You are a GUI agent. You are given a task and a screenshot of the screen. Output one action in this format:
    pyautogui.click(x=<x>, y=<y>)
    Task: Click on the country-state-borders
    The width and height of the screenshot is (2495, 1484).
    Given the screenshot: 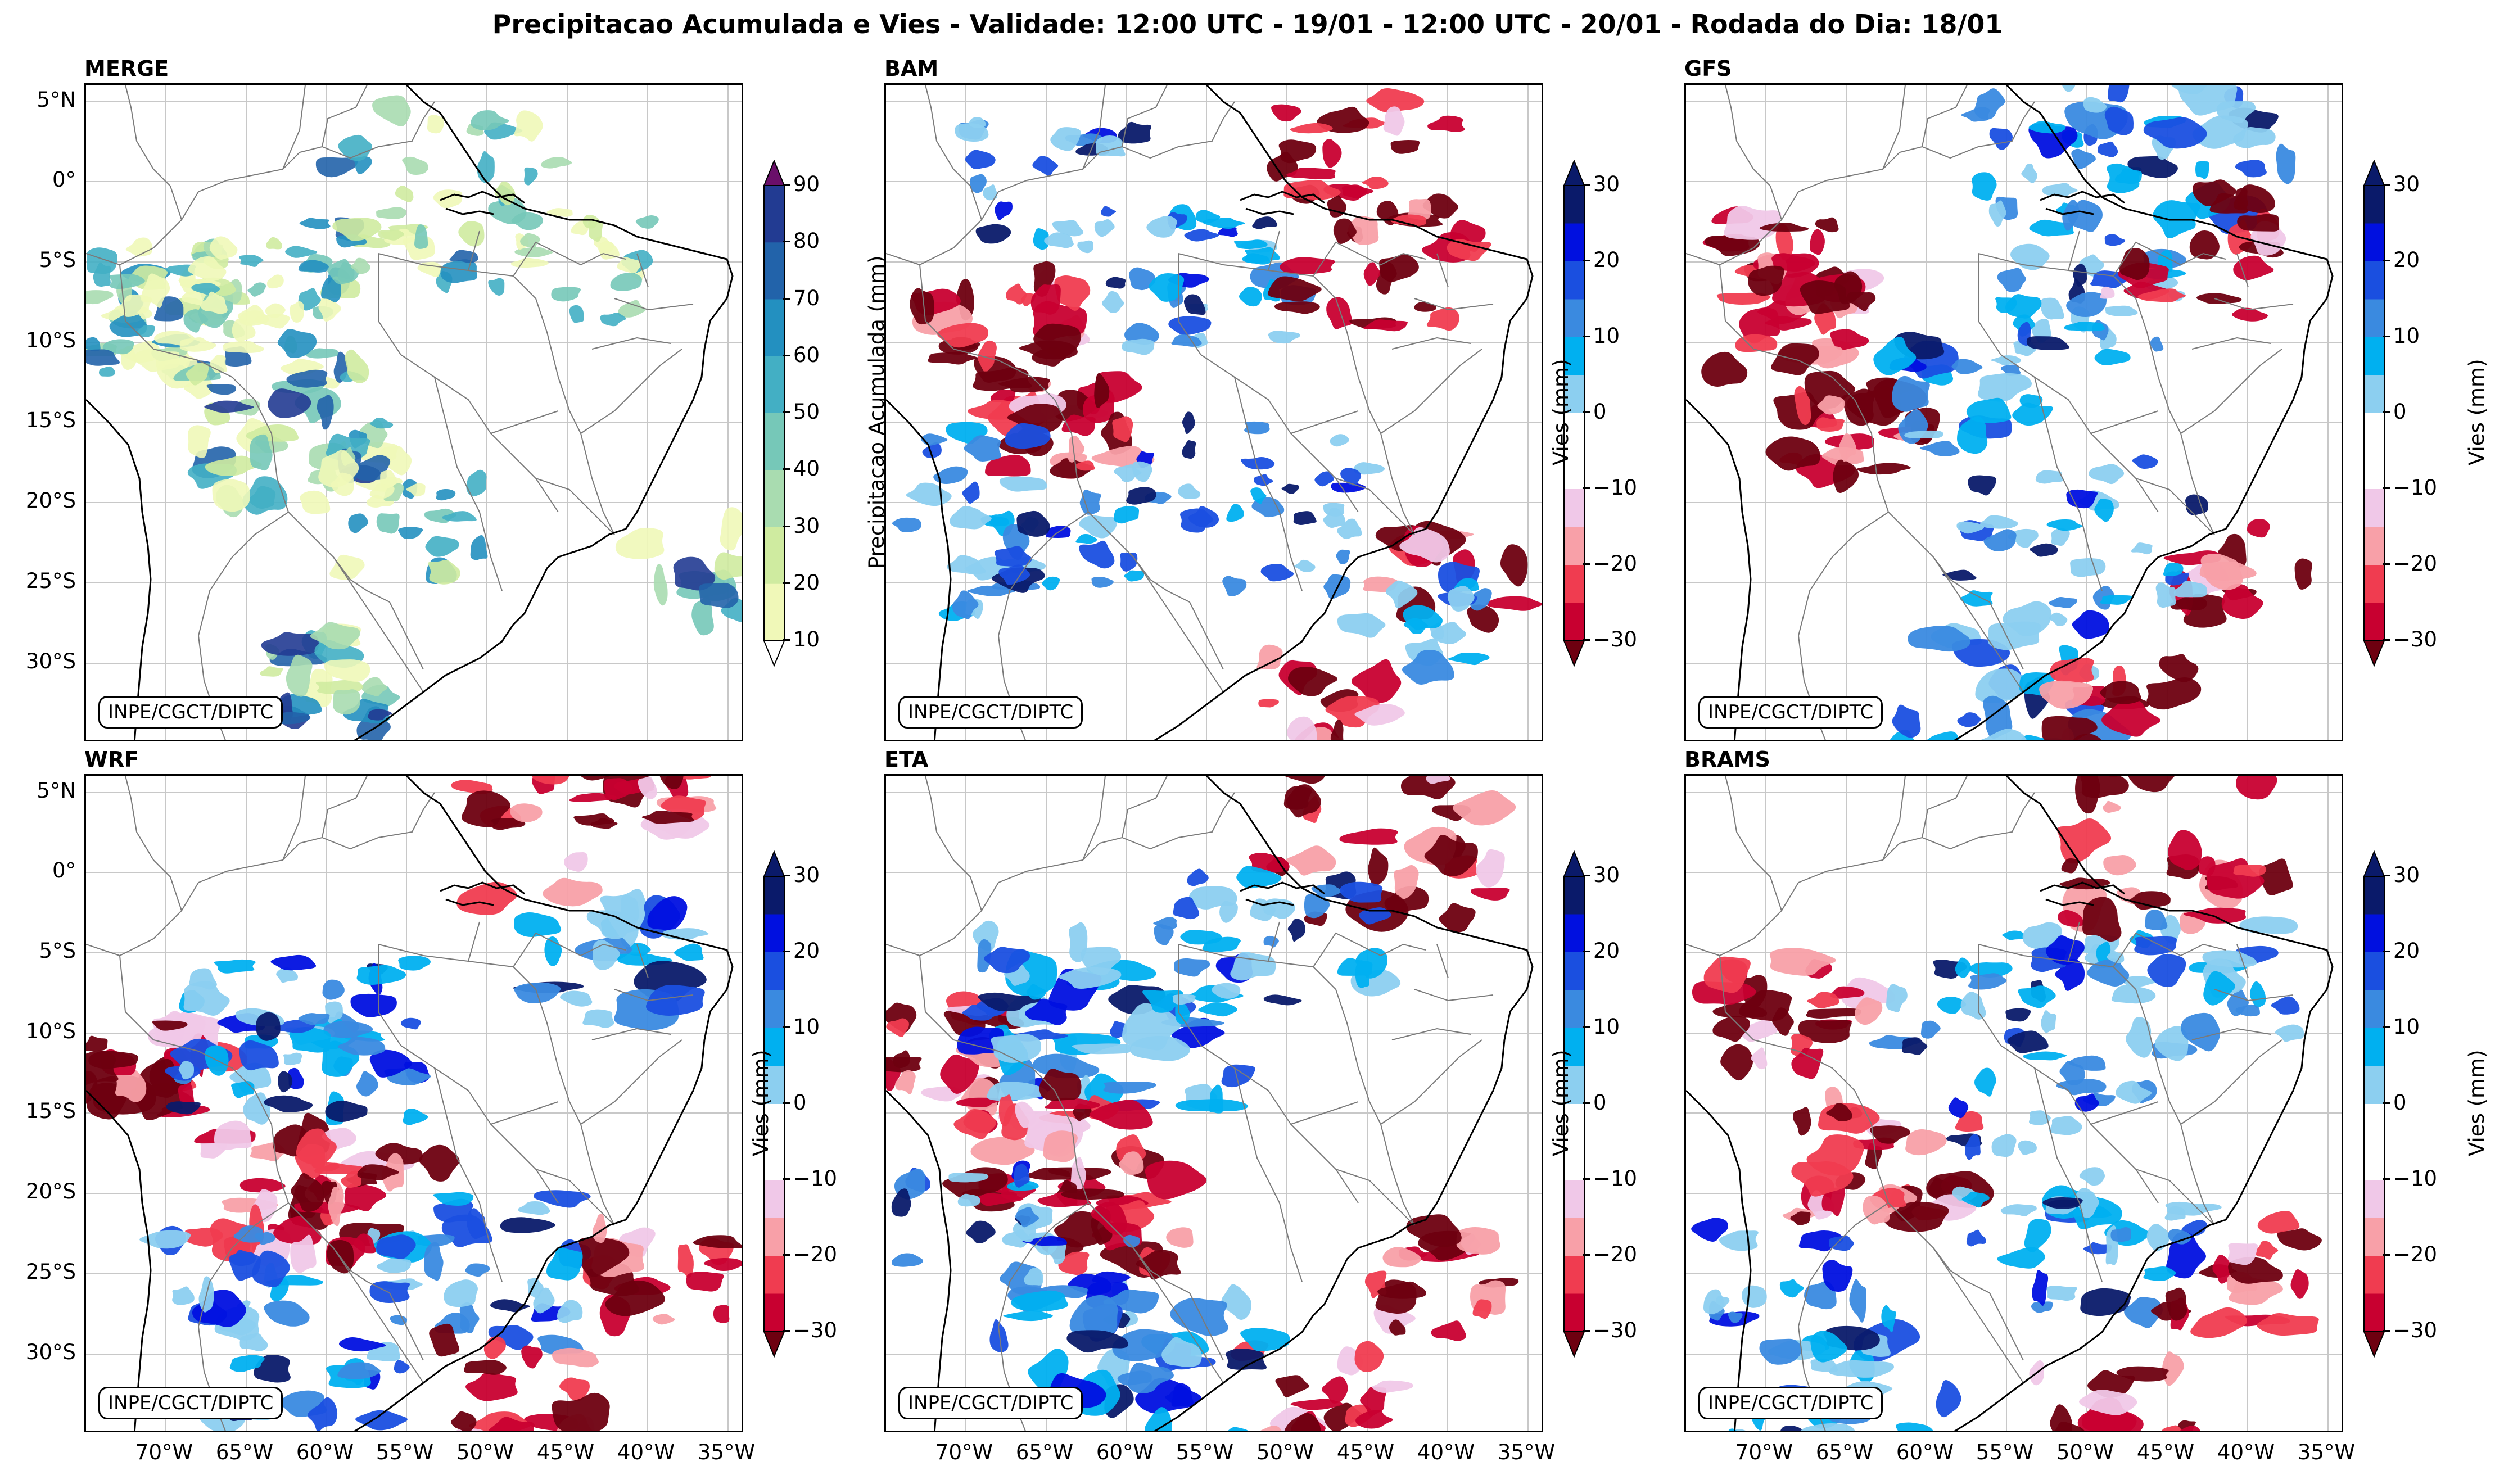 What is the action you would take?
    pyautogui.click(x=390, y=1103)
    